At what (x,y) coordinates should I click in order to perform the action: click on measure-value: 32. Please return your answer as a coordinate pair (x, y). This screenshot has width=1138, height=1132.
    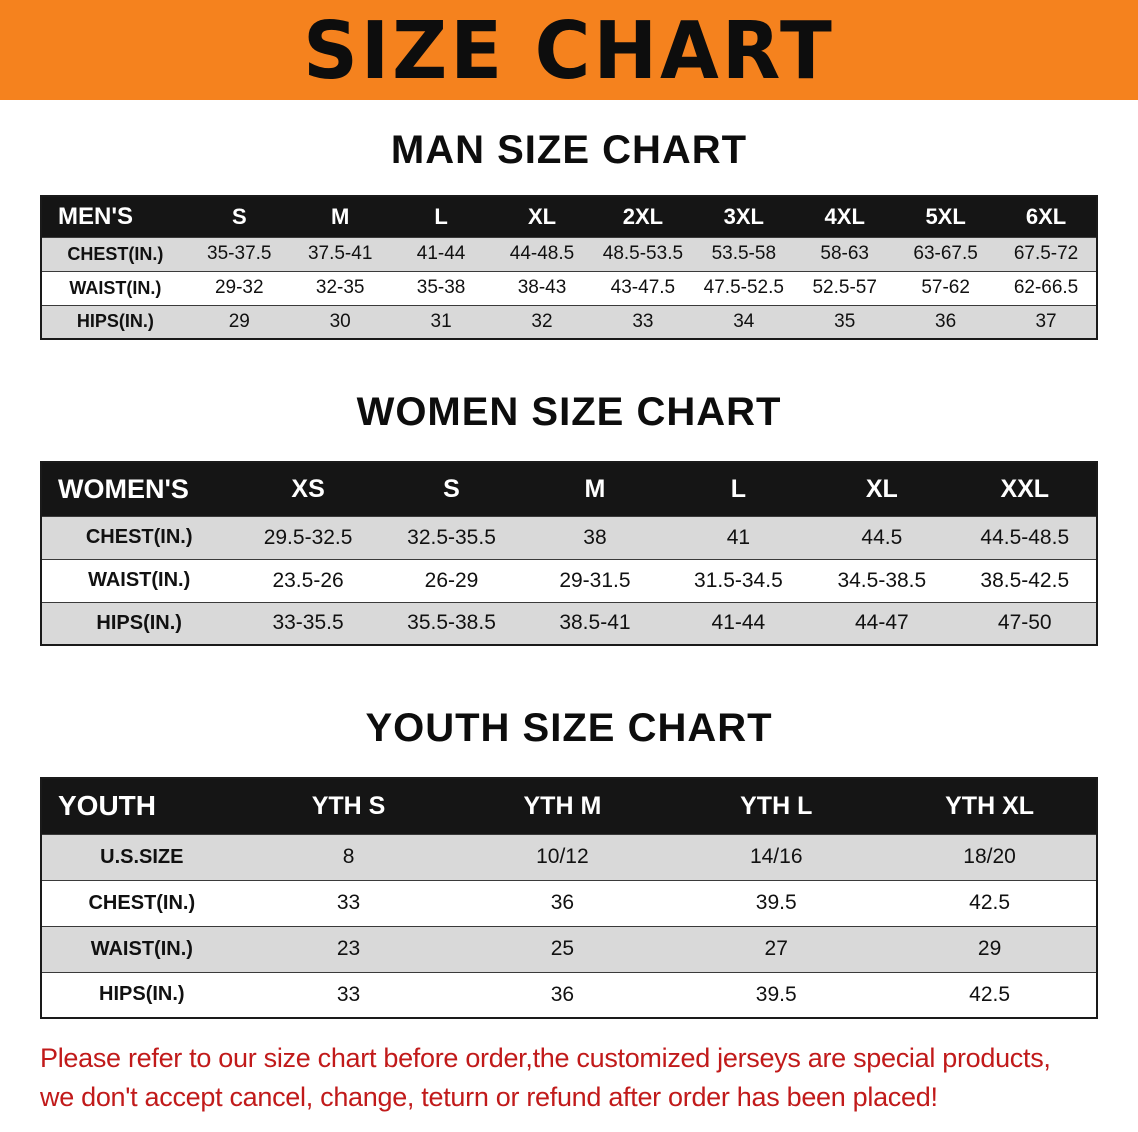
    Looking at the image, I should click on (542, 321).